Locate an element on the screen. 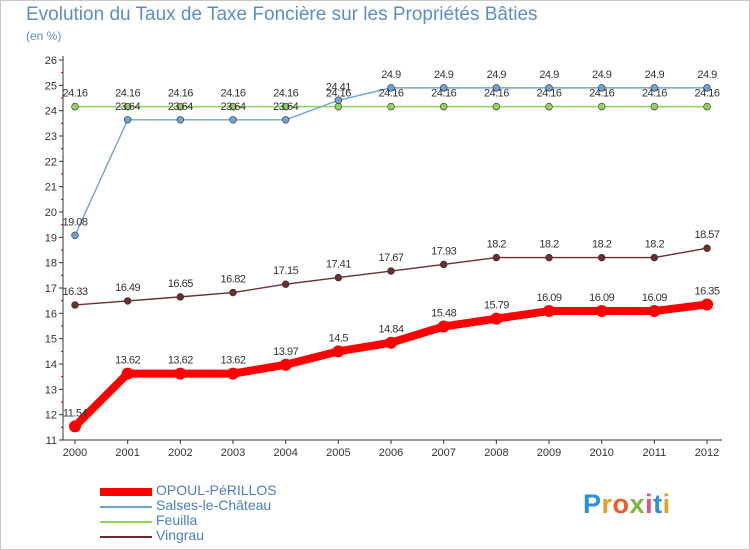  y-tick-label: 24 is located at coordinates (51, 112).